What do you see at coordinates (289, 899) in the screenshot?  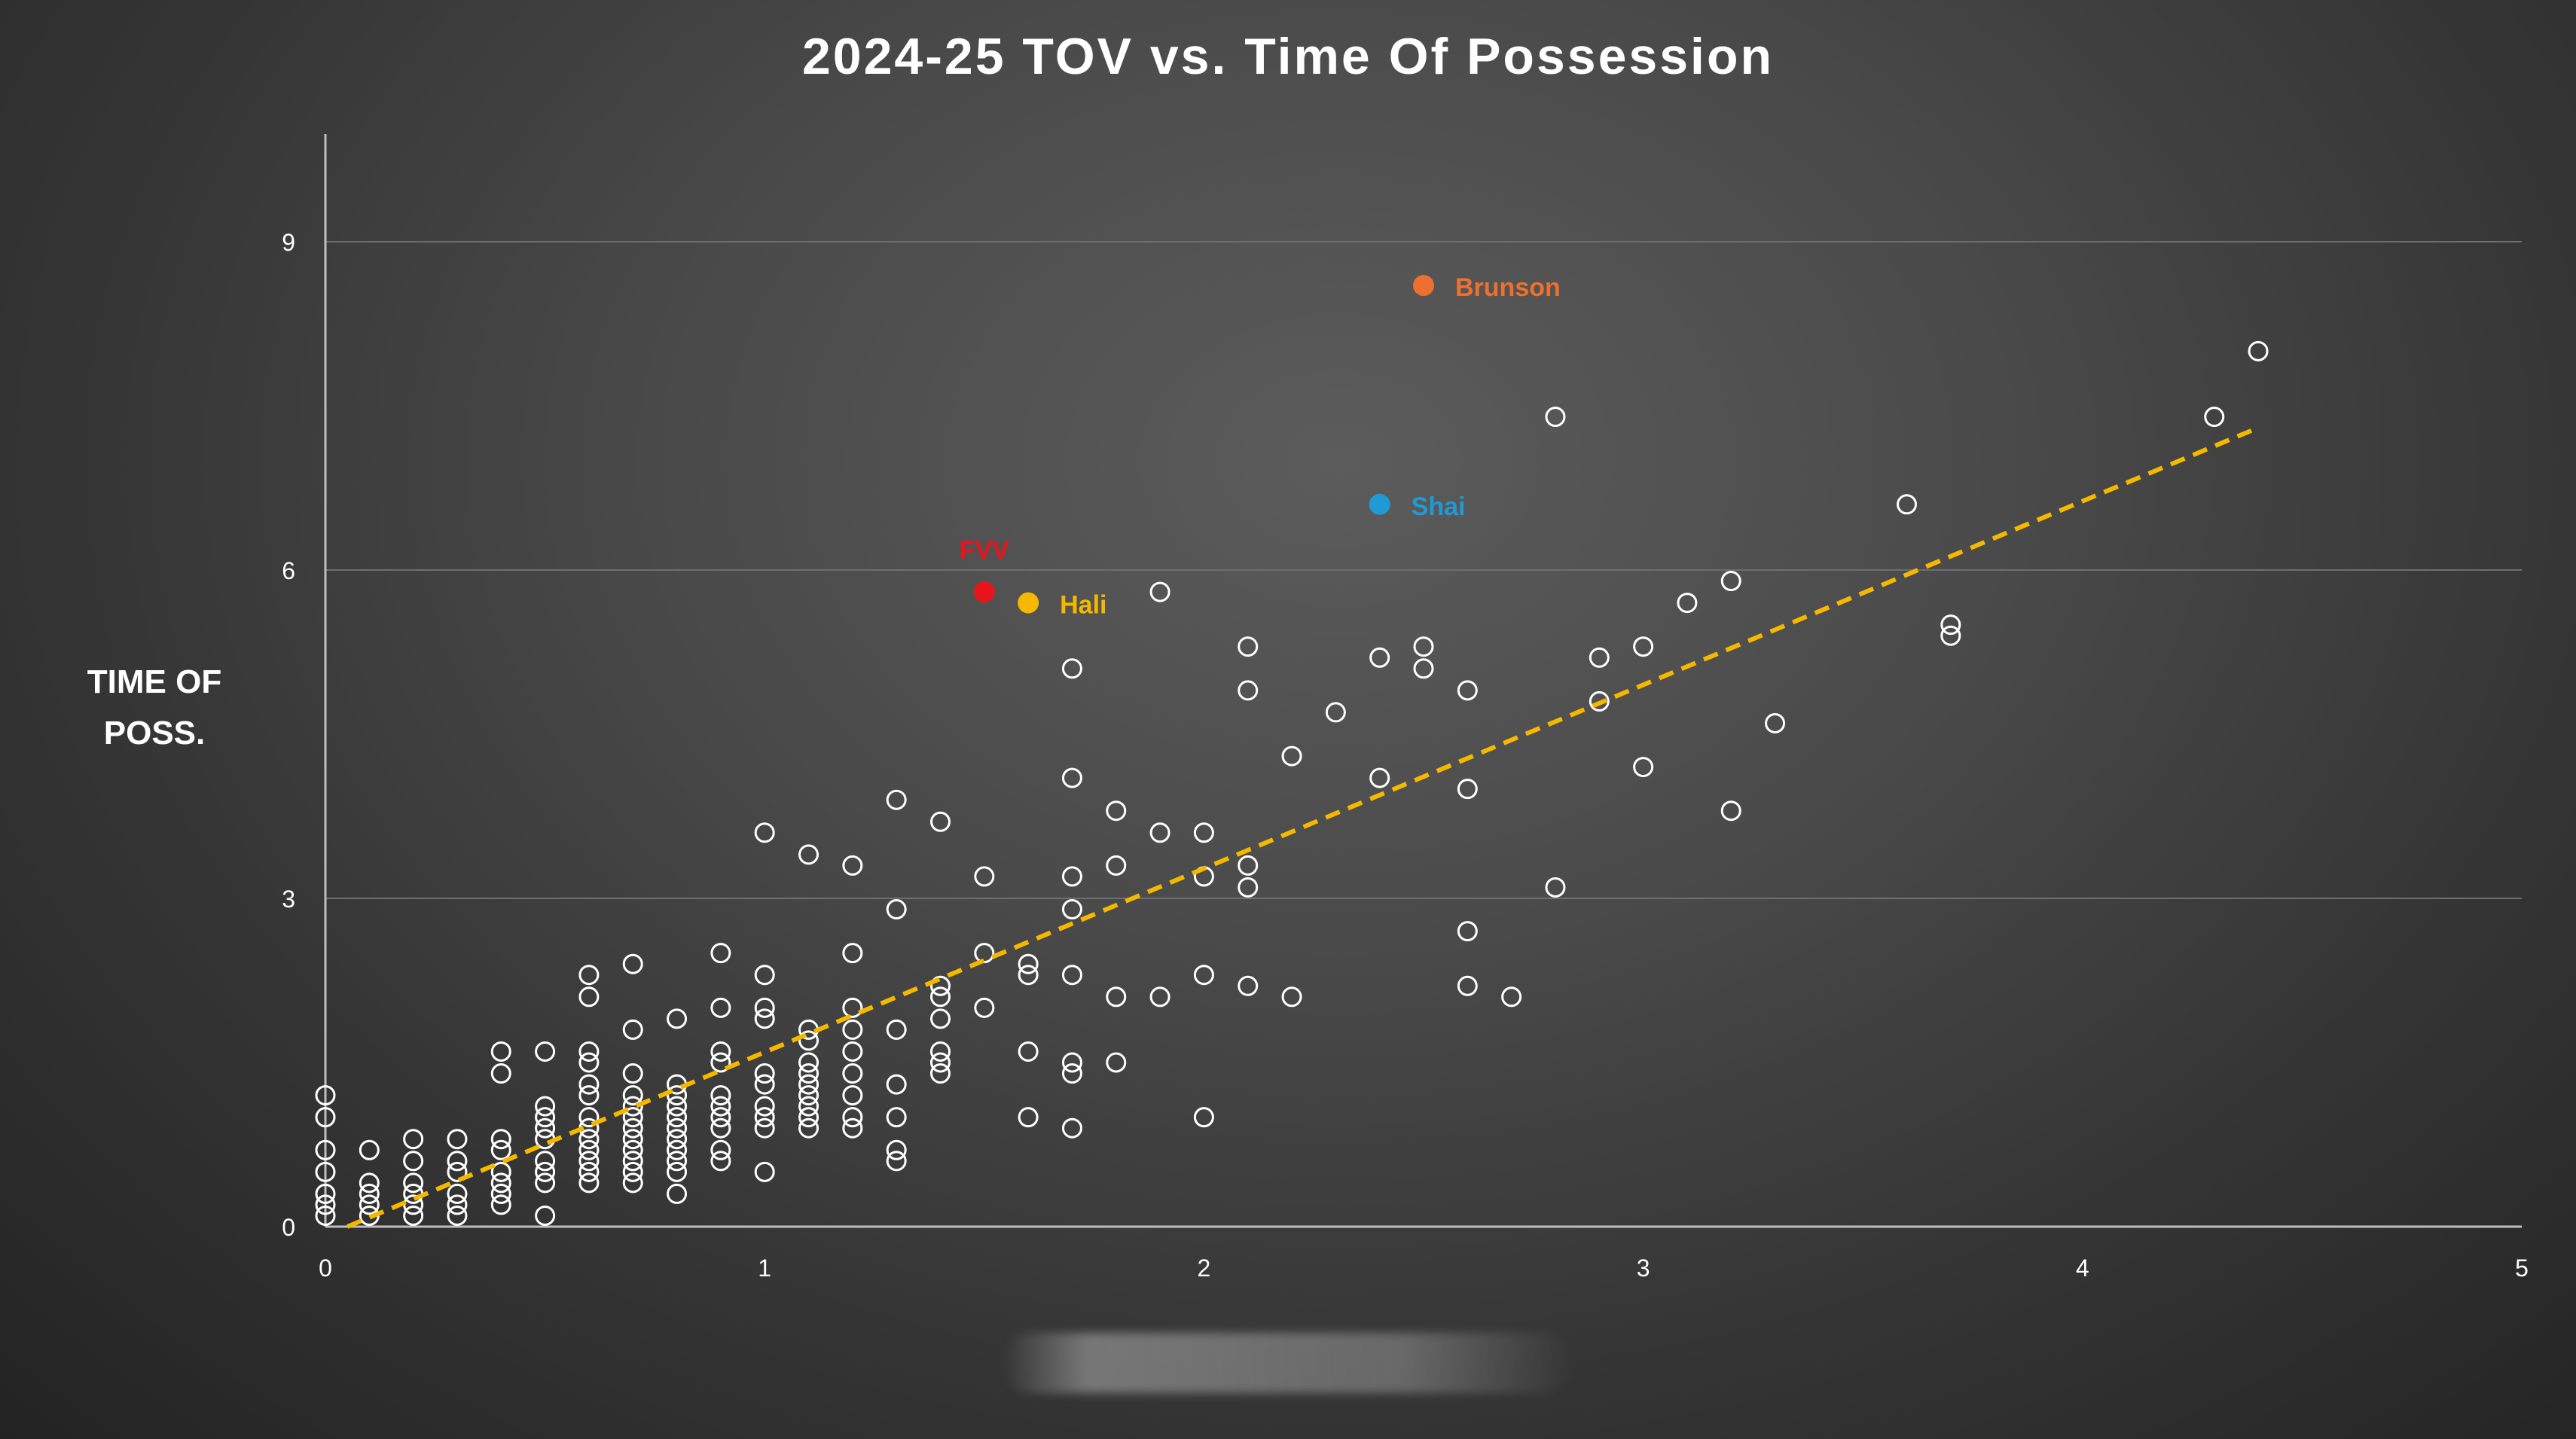 I see `y-tick-label-3: 3` at bounding box center [289, 899].